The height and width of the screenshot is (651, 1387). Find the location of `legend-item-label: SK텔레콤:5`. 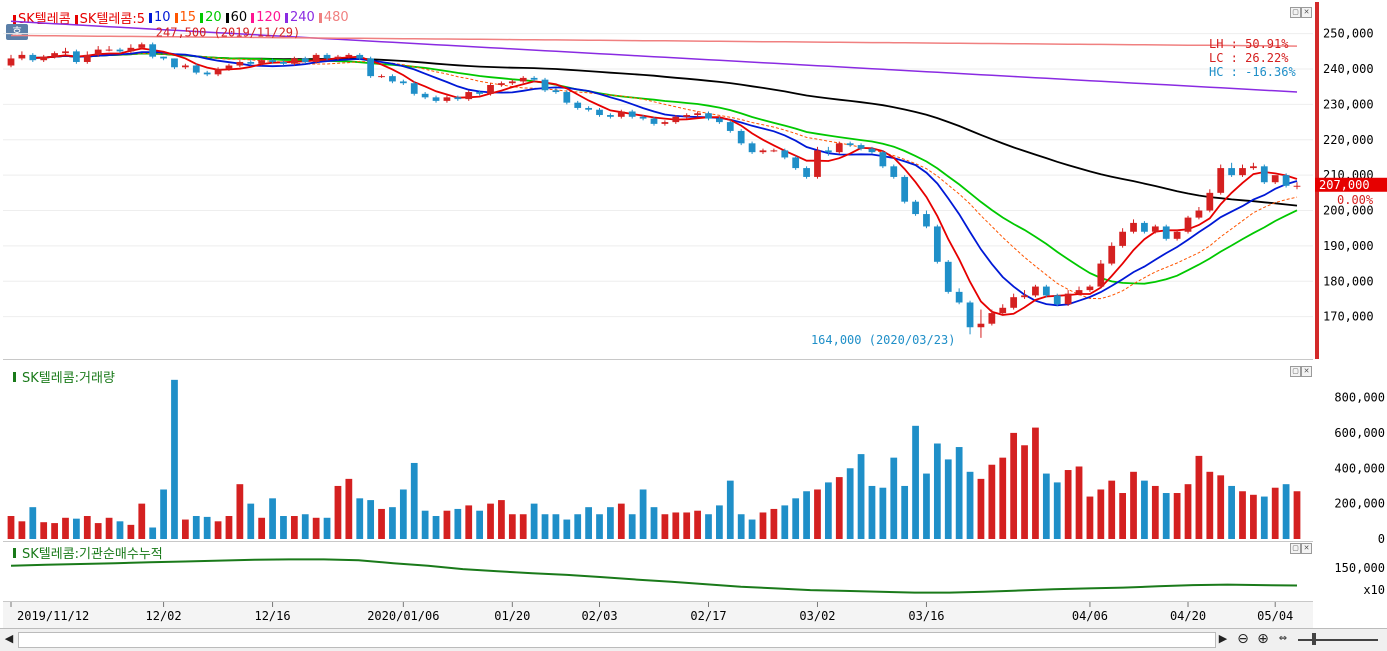

legend-item-label: SK텔레콤:5 is located at coordinates (112, 19).